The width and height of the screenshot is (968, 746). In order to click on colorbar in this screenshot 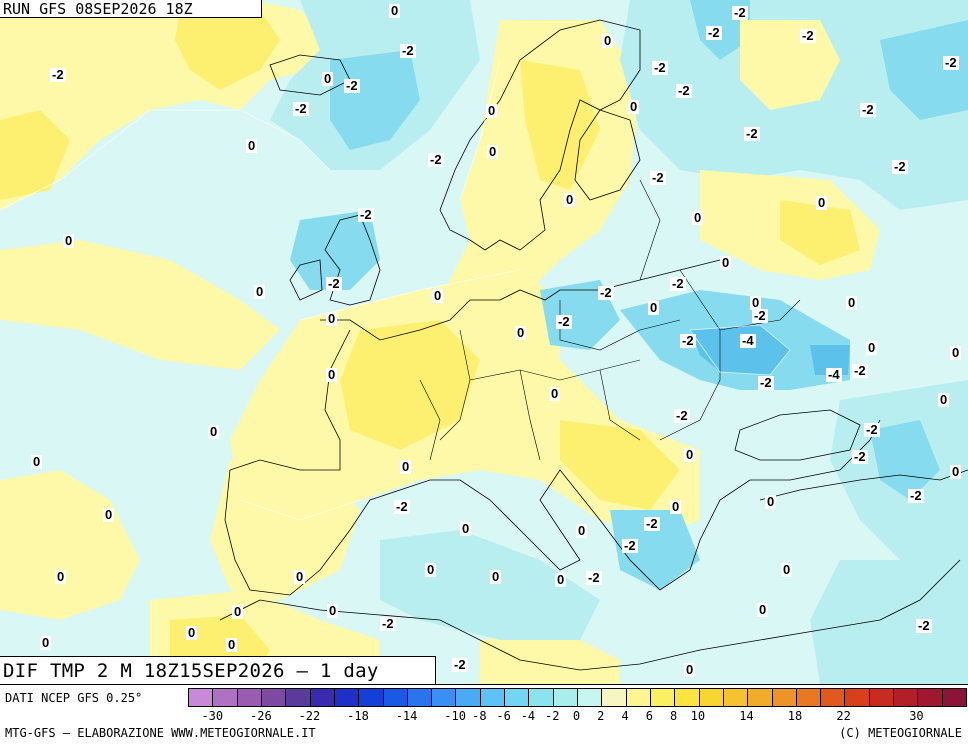, I will do `click(577, 697)`.